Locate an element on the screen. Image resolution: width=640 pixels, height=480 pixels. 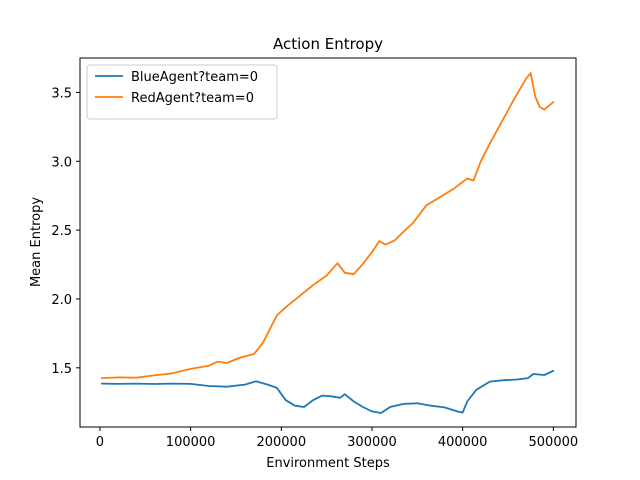
x-axis-label: Environment Steps is located at coordinates (328, 463).